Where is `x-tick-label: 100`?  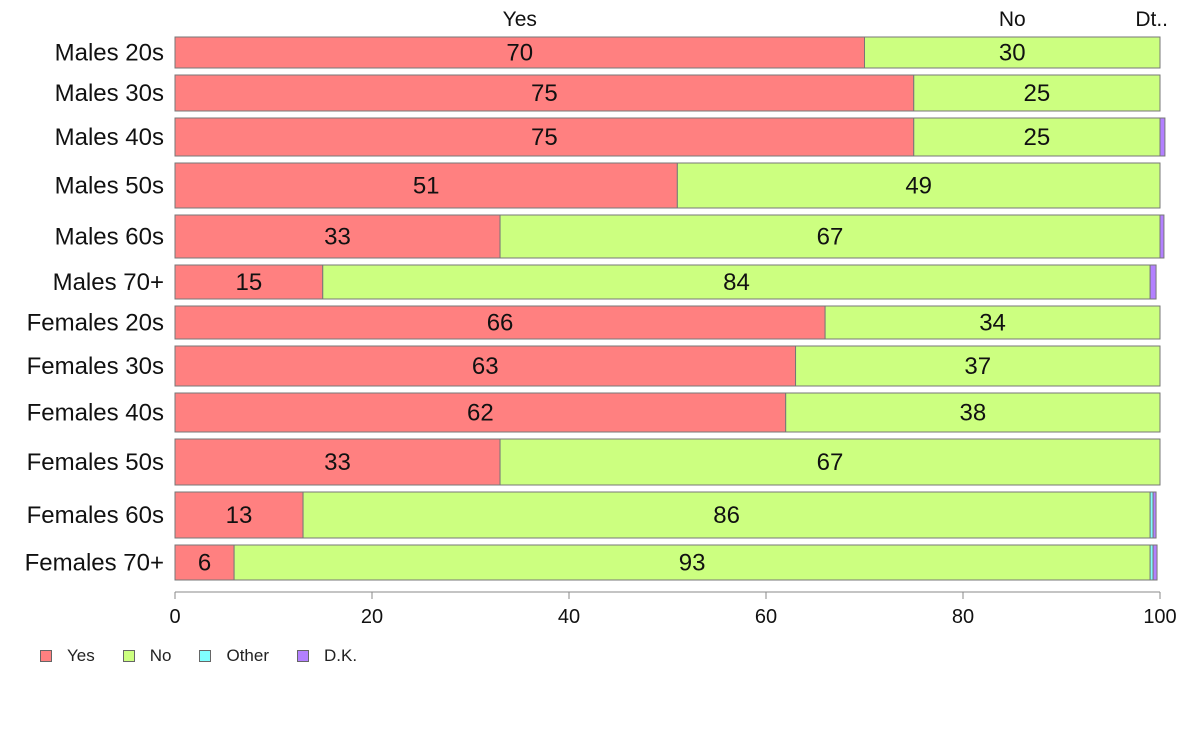
x-tick-label: 100 is located at coordinates (1159, 617).